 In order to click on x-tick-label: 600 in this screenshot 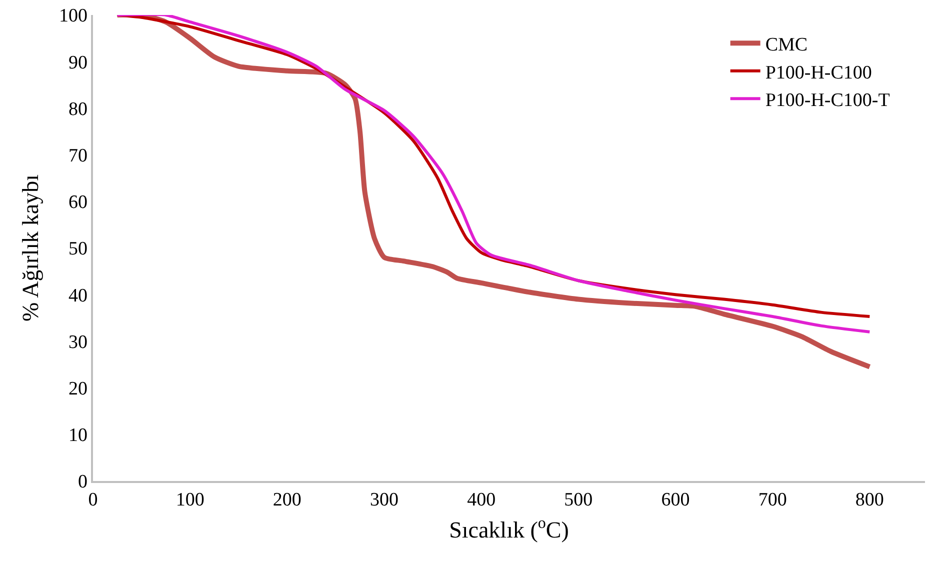, I will do `click(675, 500)`.